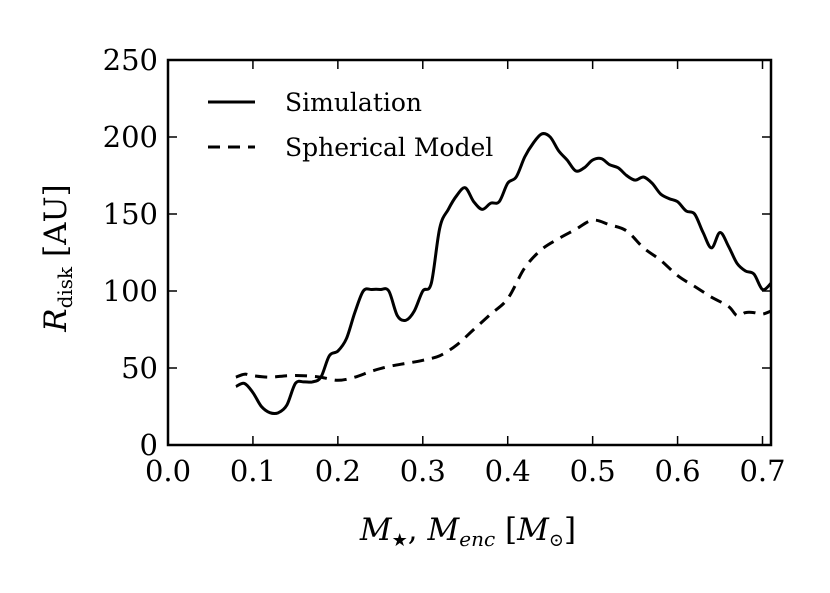  Describe the element at coordinates (350, 125) in the screenshot. I see `legend: Simulation Spherical Model` at that location.